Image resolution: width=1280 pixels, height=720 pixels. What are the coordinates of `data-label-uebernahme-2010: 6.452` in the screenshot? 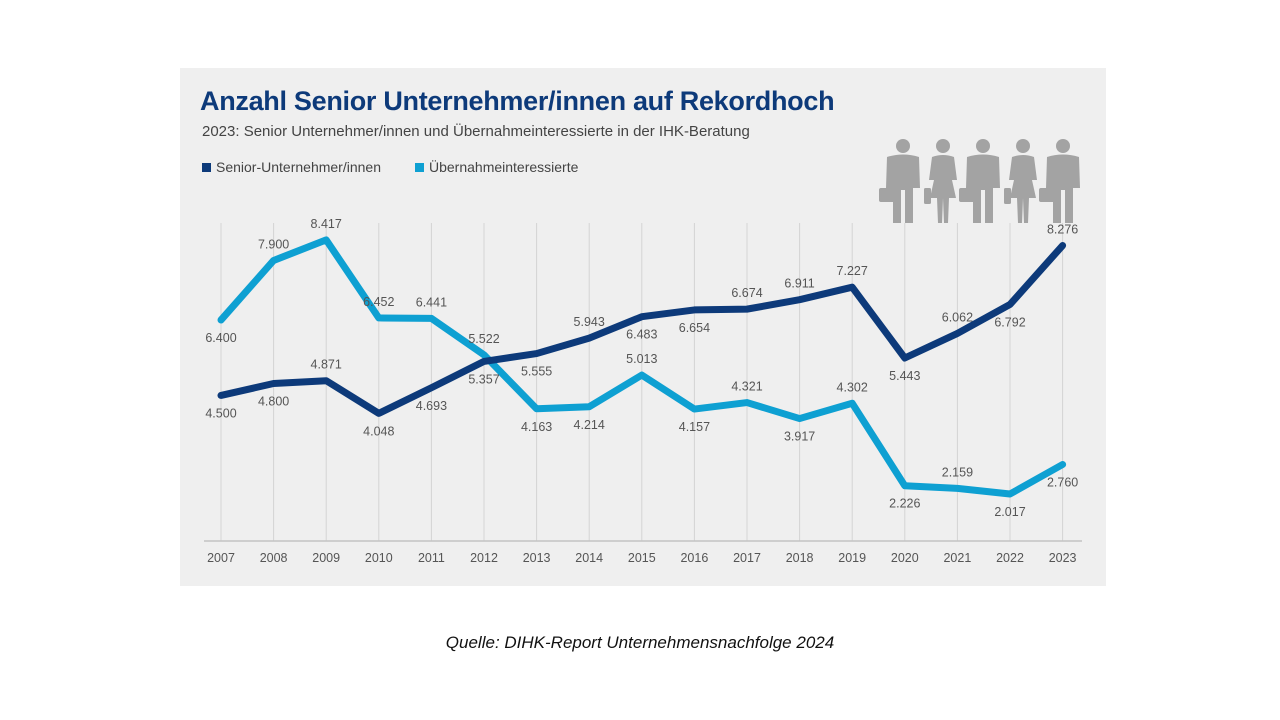 It's located at (378, 302).